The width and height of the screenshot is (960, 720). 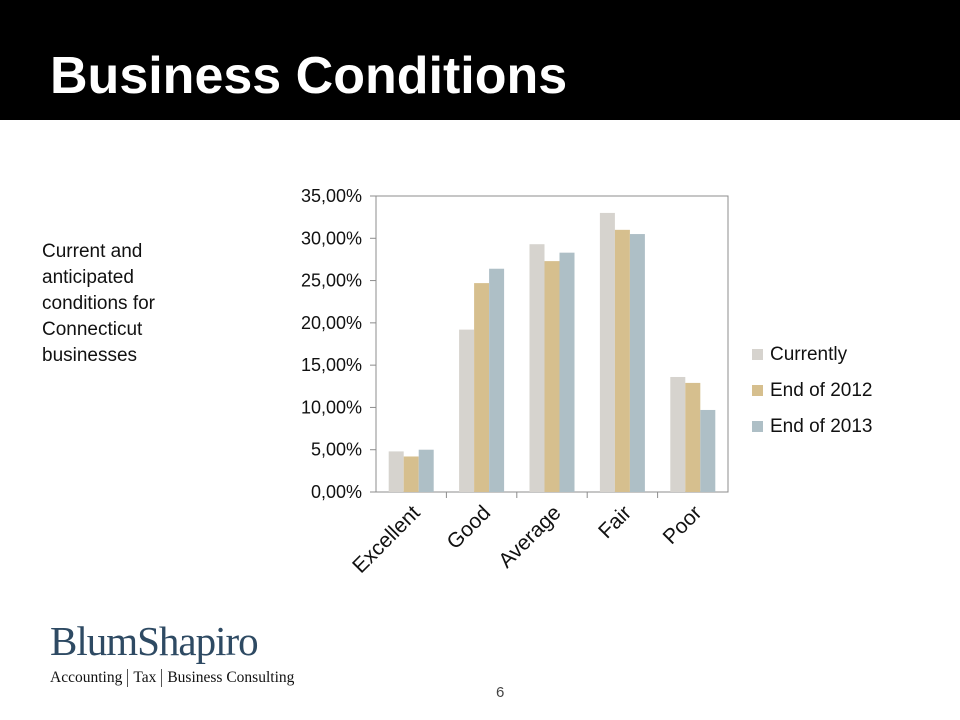 What do you see at coordinates (615, 522) in the screenshot?
I see `x-category-label: Fair` at bounding box center [615, 522].